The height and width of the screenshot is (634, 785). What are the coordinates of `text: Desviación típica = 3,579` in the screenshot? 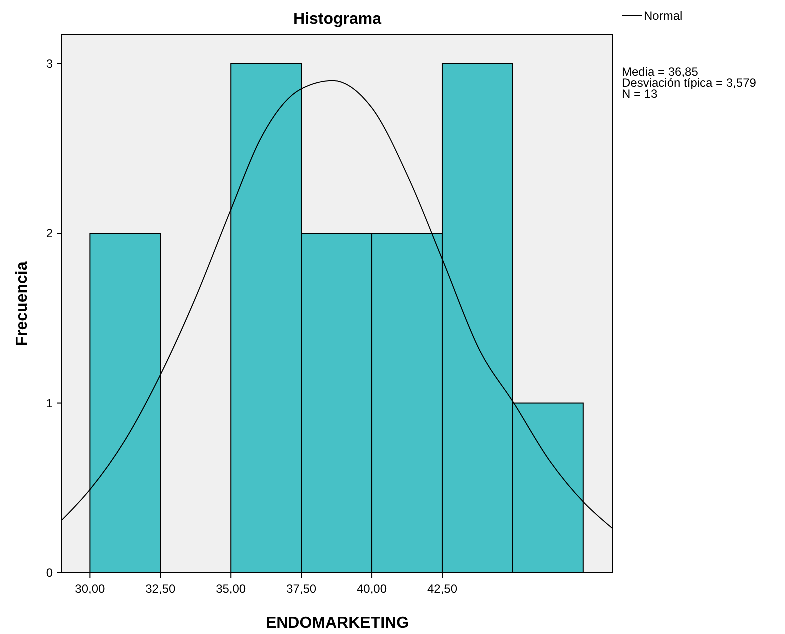 It's located at (689, 83).